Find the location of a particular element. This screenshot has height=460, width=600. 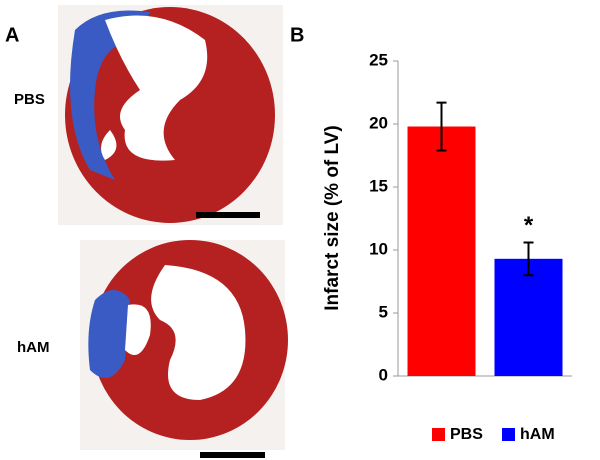

y-tick-label: 15 is located at coordinates (378, 185).